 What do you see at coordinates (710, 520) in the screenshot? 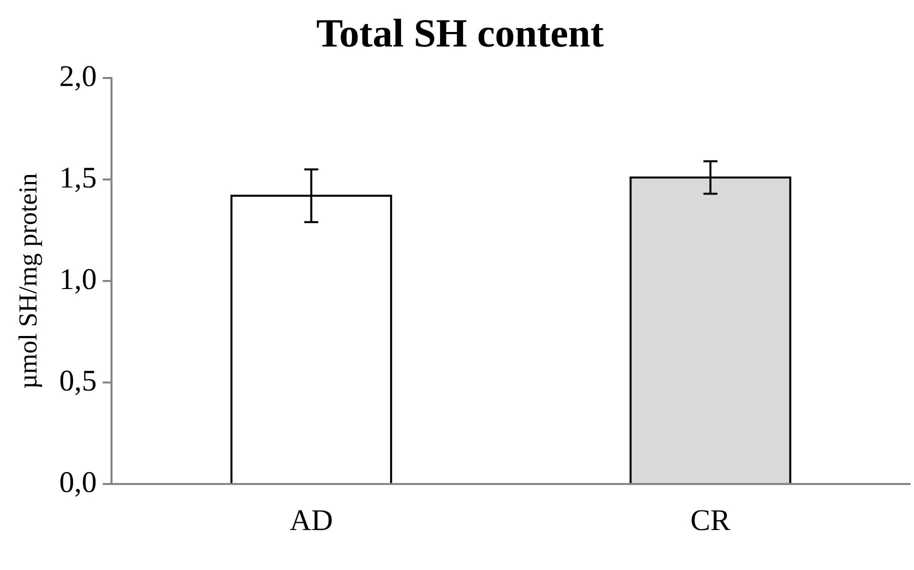
I see `x-tick-label: CR` at bounding box center [710, 520].